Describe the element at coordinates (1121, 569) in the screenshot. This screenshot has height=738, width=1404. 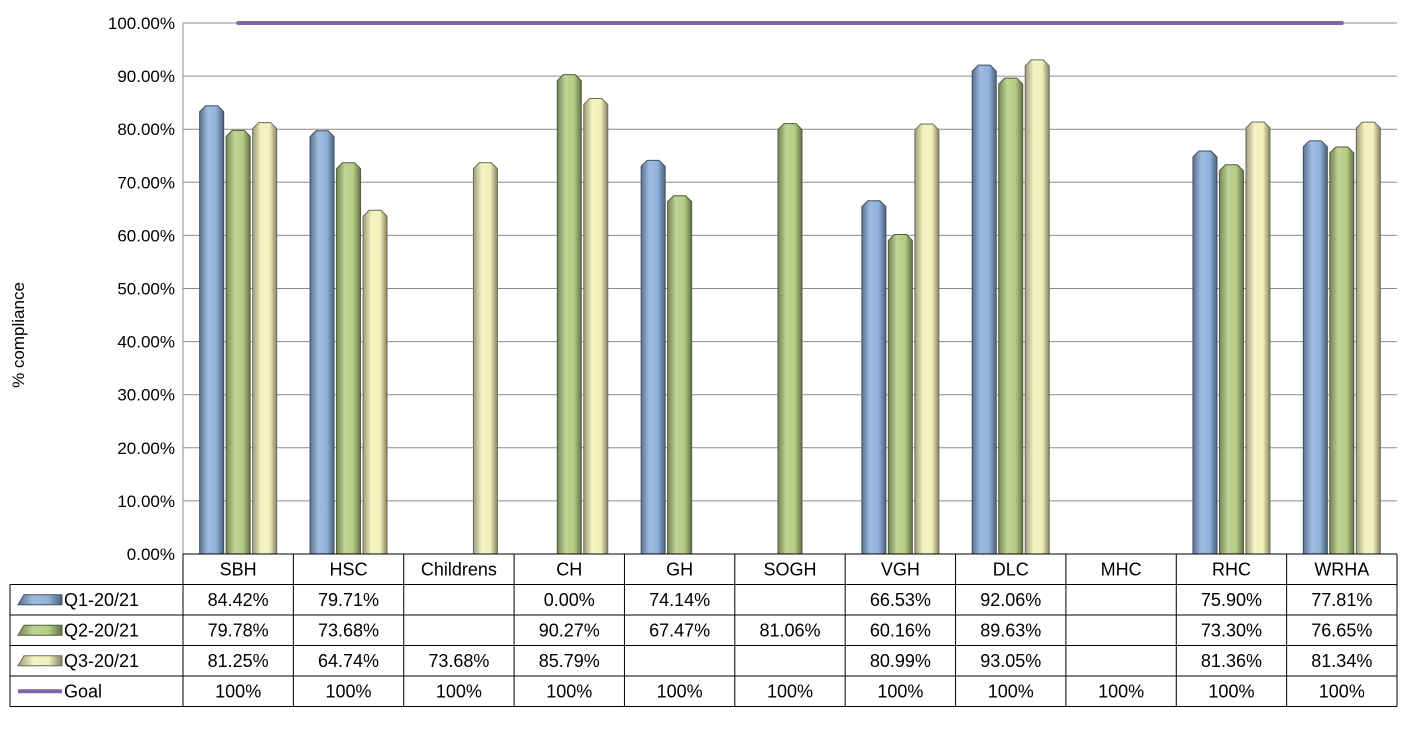
I see `x-tick-label: MHC` at that location.